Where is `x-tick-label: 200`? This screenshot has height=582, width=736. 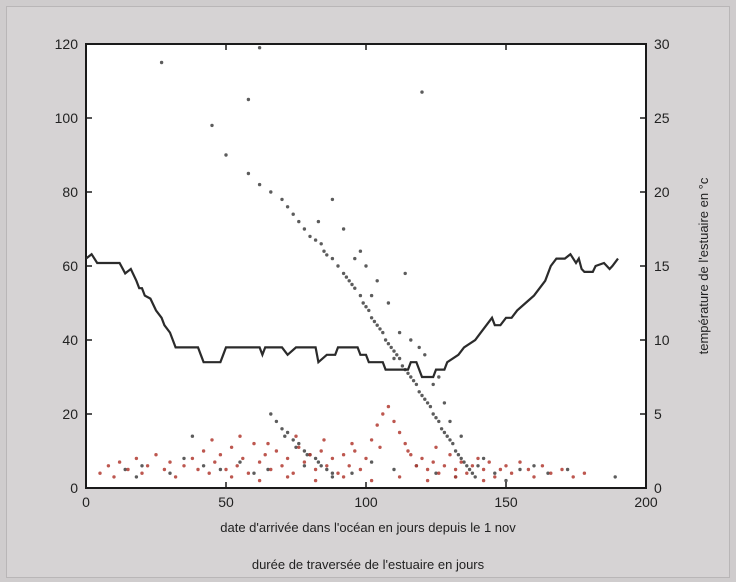
x-tick-label: 200 is located at coordinates (646, 502).